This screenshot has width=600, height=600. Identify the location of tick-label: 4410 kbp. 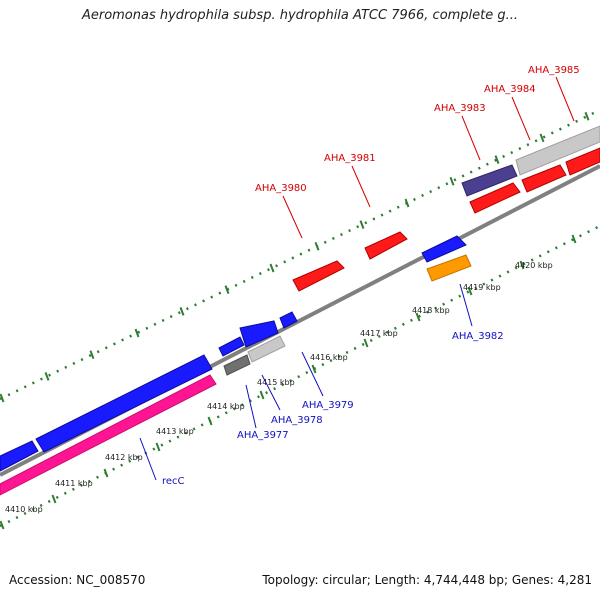
(24, 509).